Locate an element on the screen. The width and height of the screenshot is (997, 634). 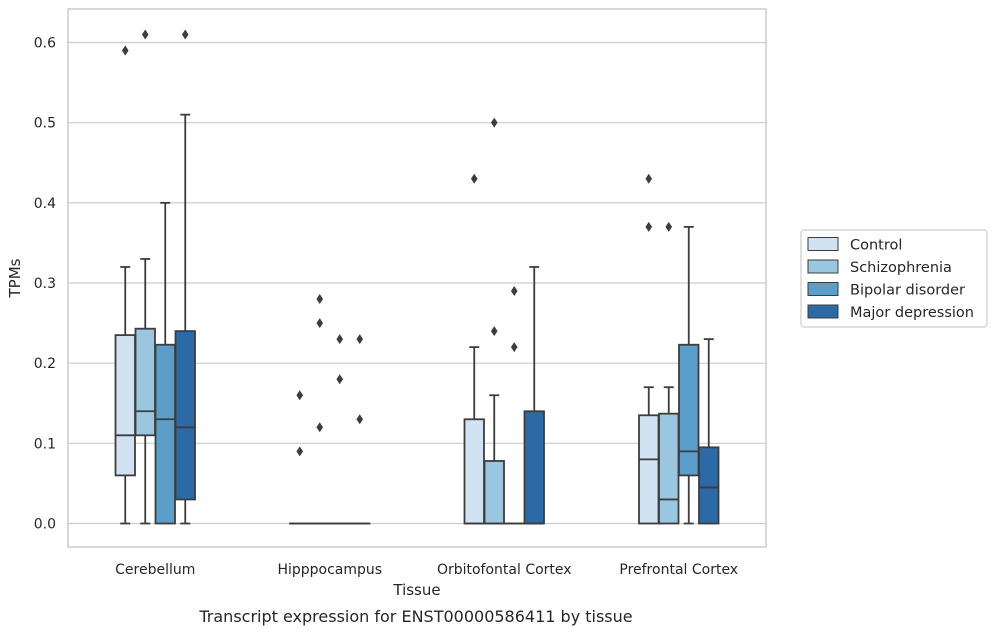
y-tick-label: 0.4 is located at coordinates (45, 204).